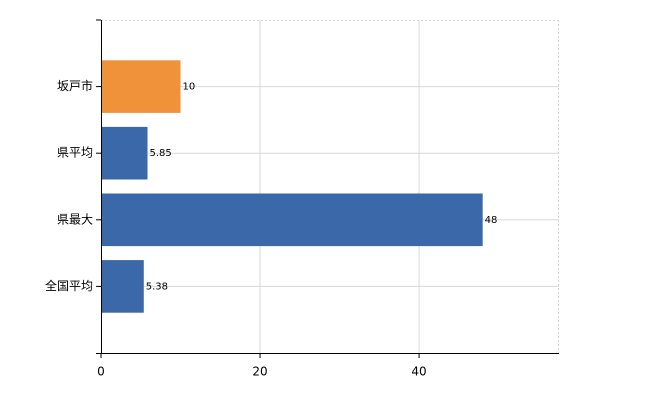 The image size is (650, 400). What do you see at coordinates (157, 286) in the screenshot?
I see `value-label: 5.38` at bounding box center [157, 286].